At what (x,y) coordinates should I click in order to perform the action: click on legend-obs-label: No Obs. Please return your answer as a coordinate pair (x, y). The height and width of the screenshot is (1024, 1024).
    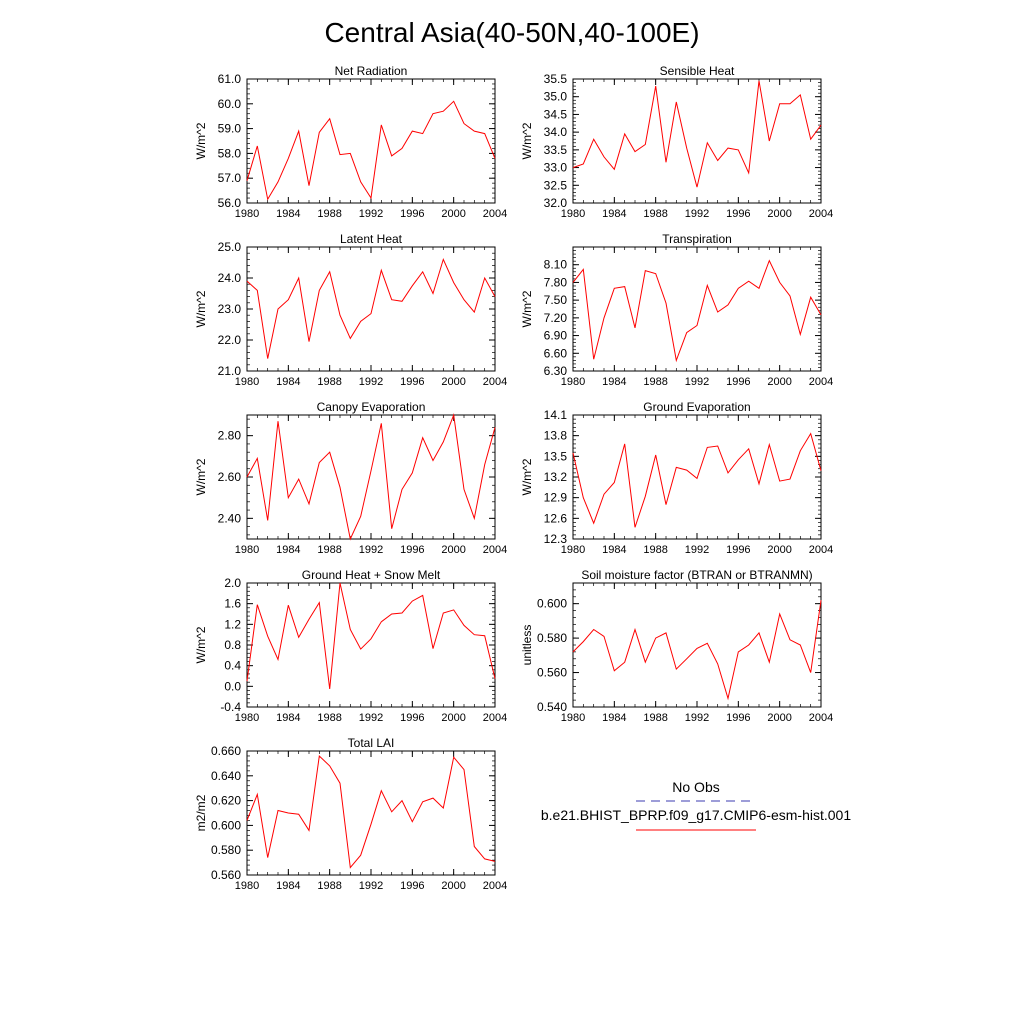
    Looking at the image, I should click on (695, 787).